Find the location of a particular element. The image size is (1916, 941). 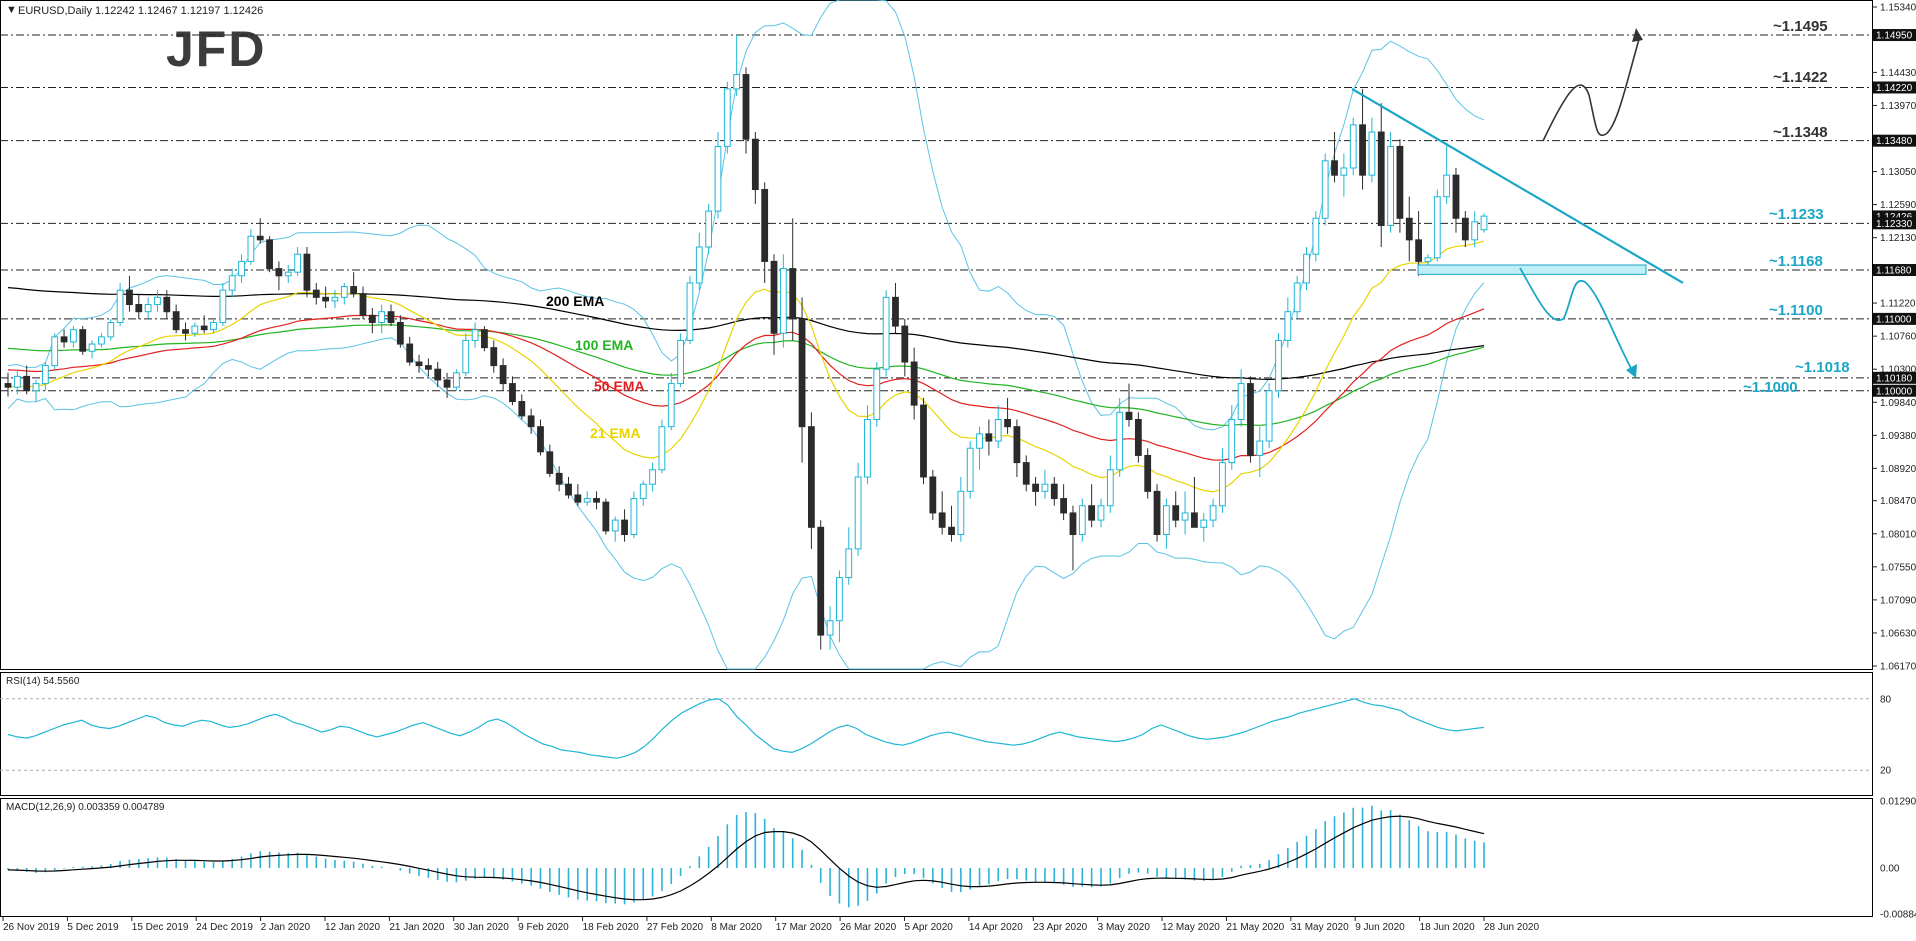

level-label-1233: ~1.1233 is located at coordinates (1796, 214).